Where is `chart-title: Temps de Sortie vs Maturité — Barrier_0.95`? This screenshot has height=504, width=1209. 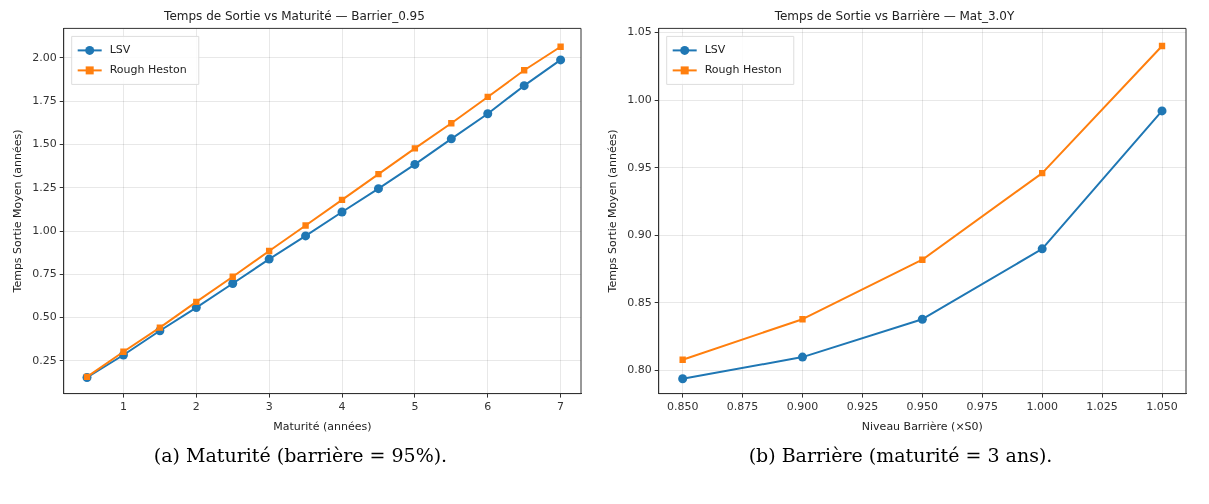 chart-title: Temps de Sortie vs Maturité — Barrier_0.95 is located at coordinates (294, 16).